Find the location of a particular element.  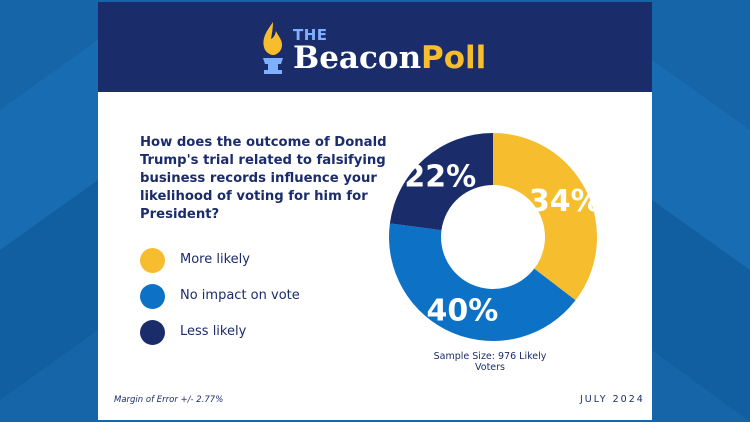

slice-more-likely is located at coordinates (545, 217).